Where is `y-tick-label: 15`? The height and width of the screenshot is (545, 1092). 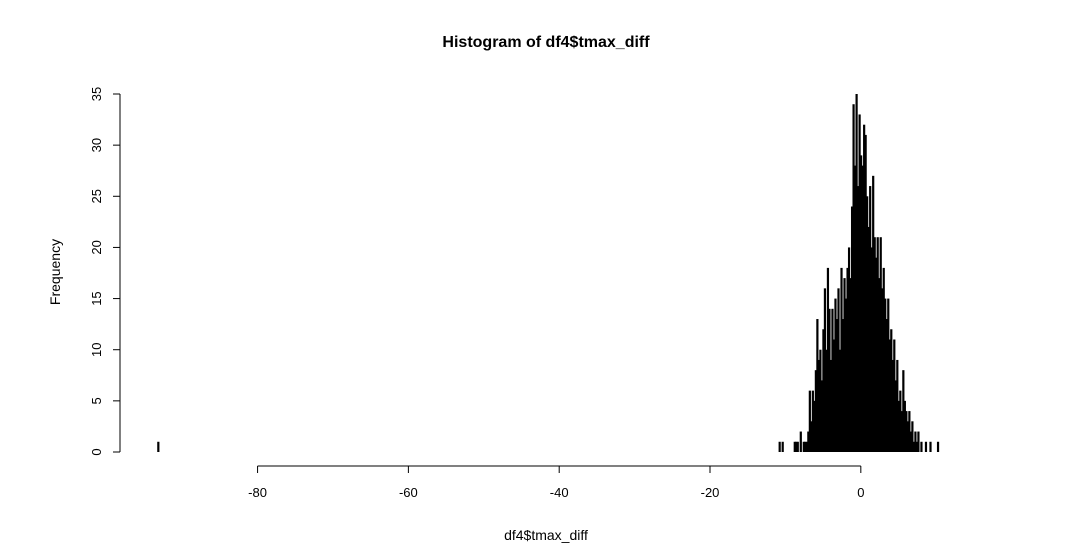
y-tick-label: 15 is located at coordinates (96, 298).